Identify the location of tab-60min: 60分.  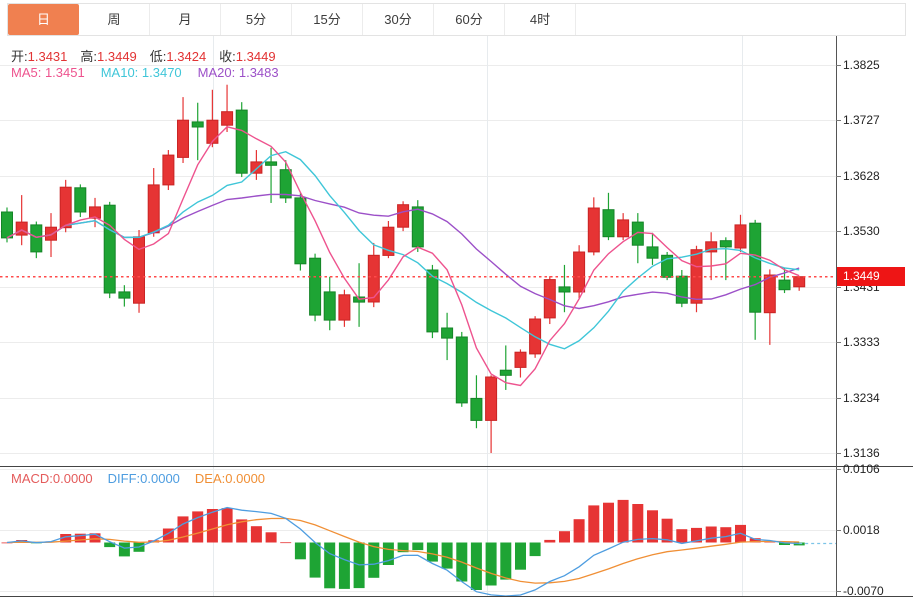
(469, 19).